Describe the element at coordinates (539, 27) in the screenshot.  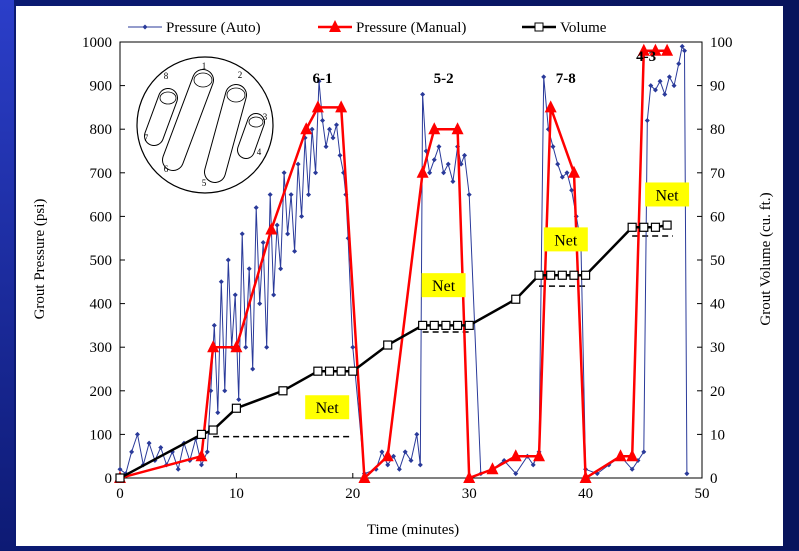
I see `legend-marker-square` at that location.